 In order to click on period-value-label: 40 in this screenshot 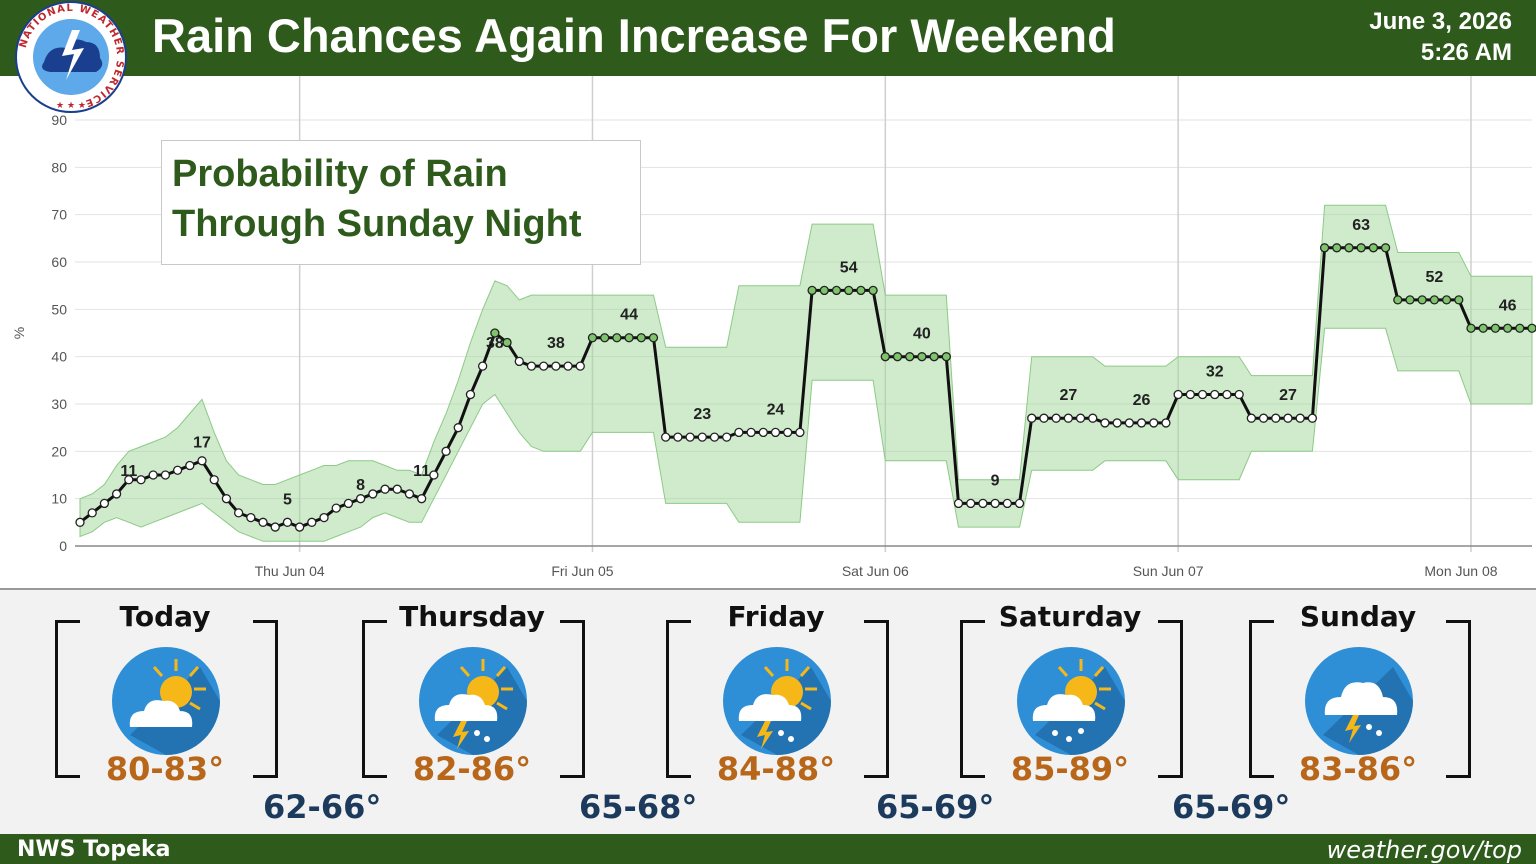, I will do `click(922, 334)`.